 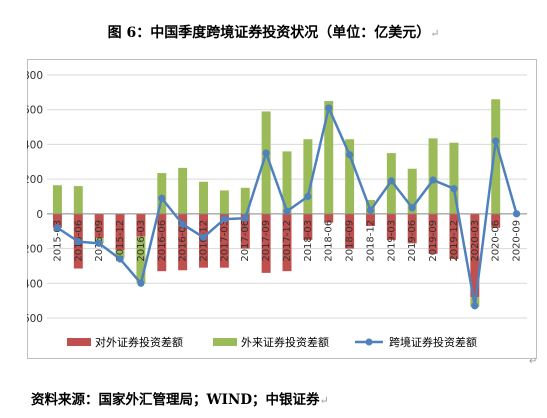 I want to click on x-tick-label: 2019-06, so click(x=412, y=241).